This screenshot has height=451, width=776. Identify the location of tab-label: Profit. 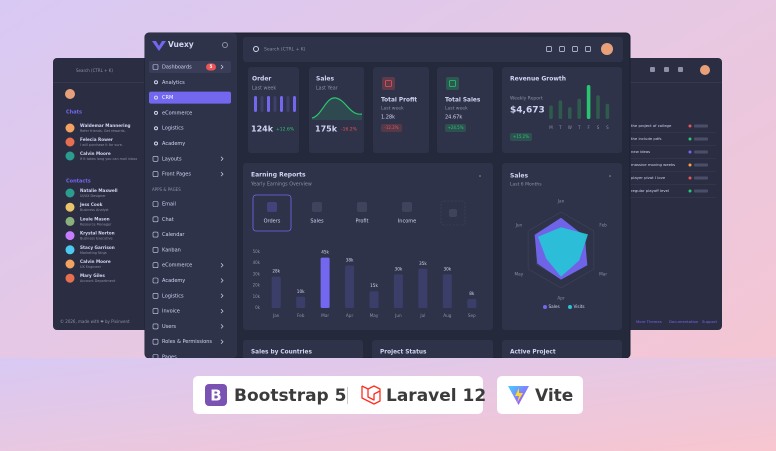
(361, 222).